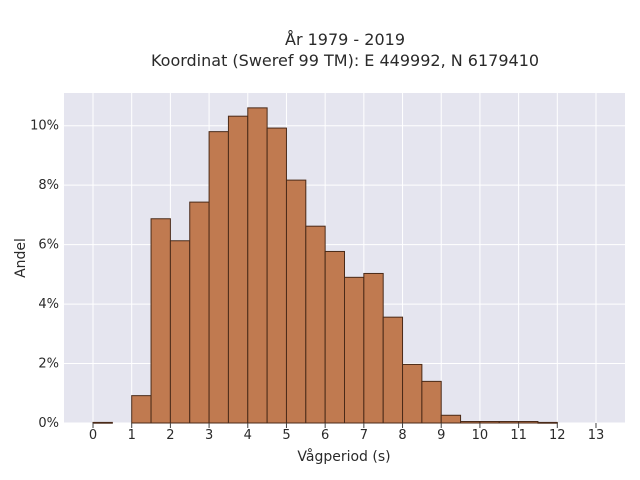 The width and height of the screenshot is (640, 480). What do you see at coordinates (343, 456) in the screenshot?
I see `x-axis-label: Vågperiod (s)` at bounding box center [343, 456].